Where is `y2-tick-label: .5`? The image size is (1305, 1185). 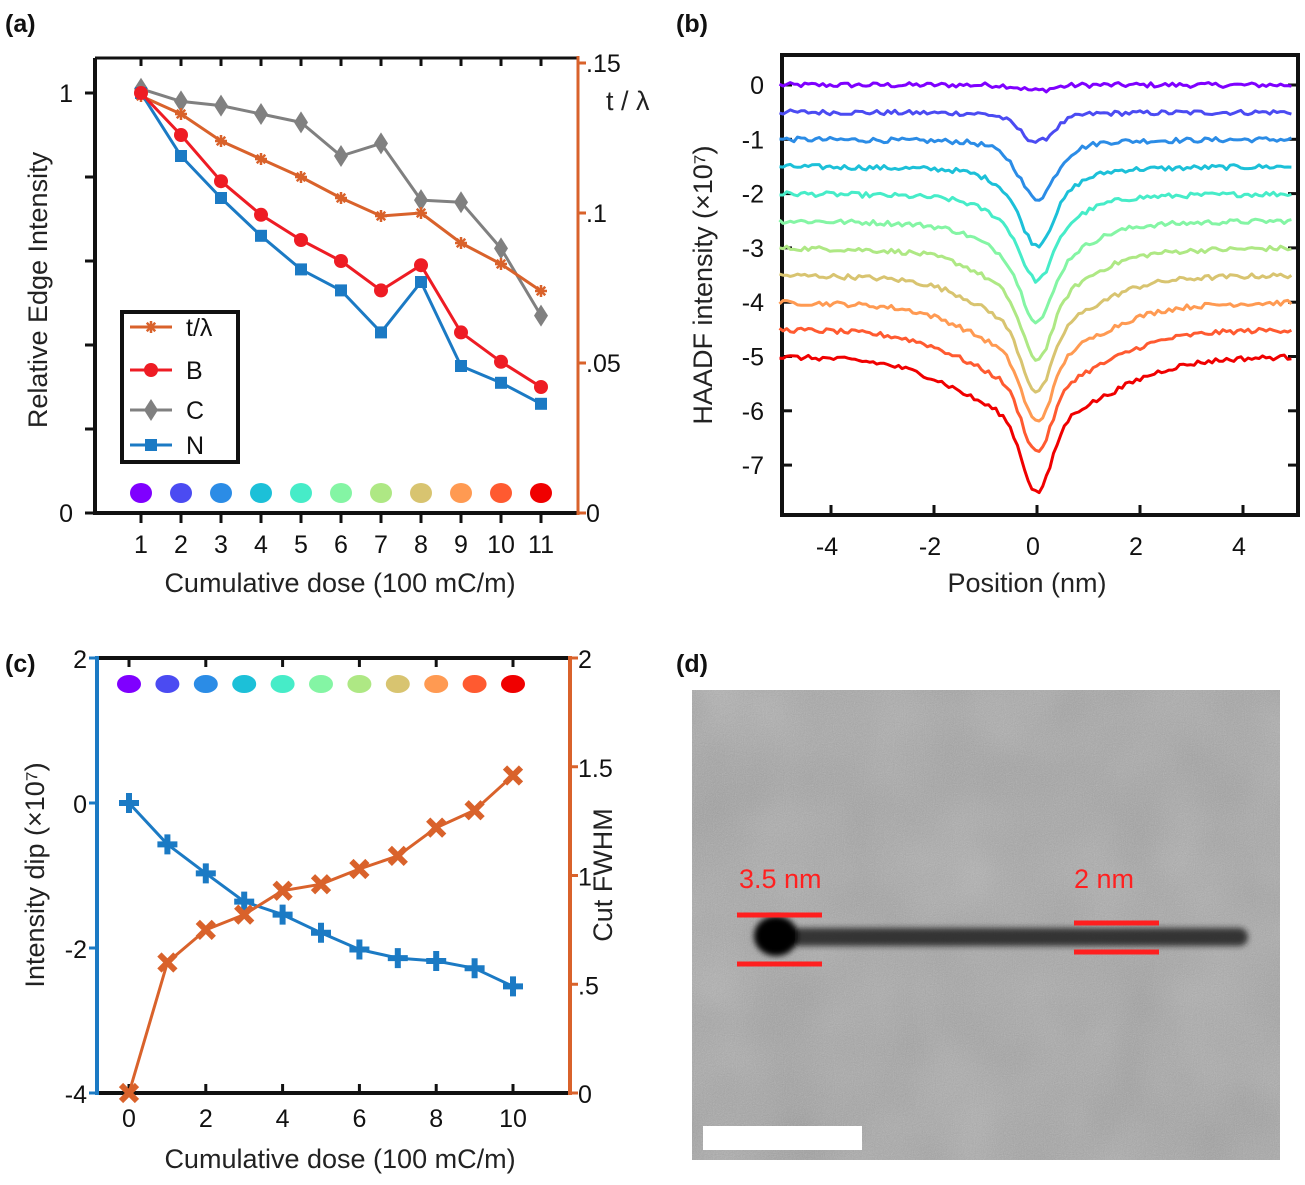
y2-tick-label: .5 is located at coordinates (588, 986).